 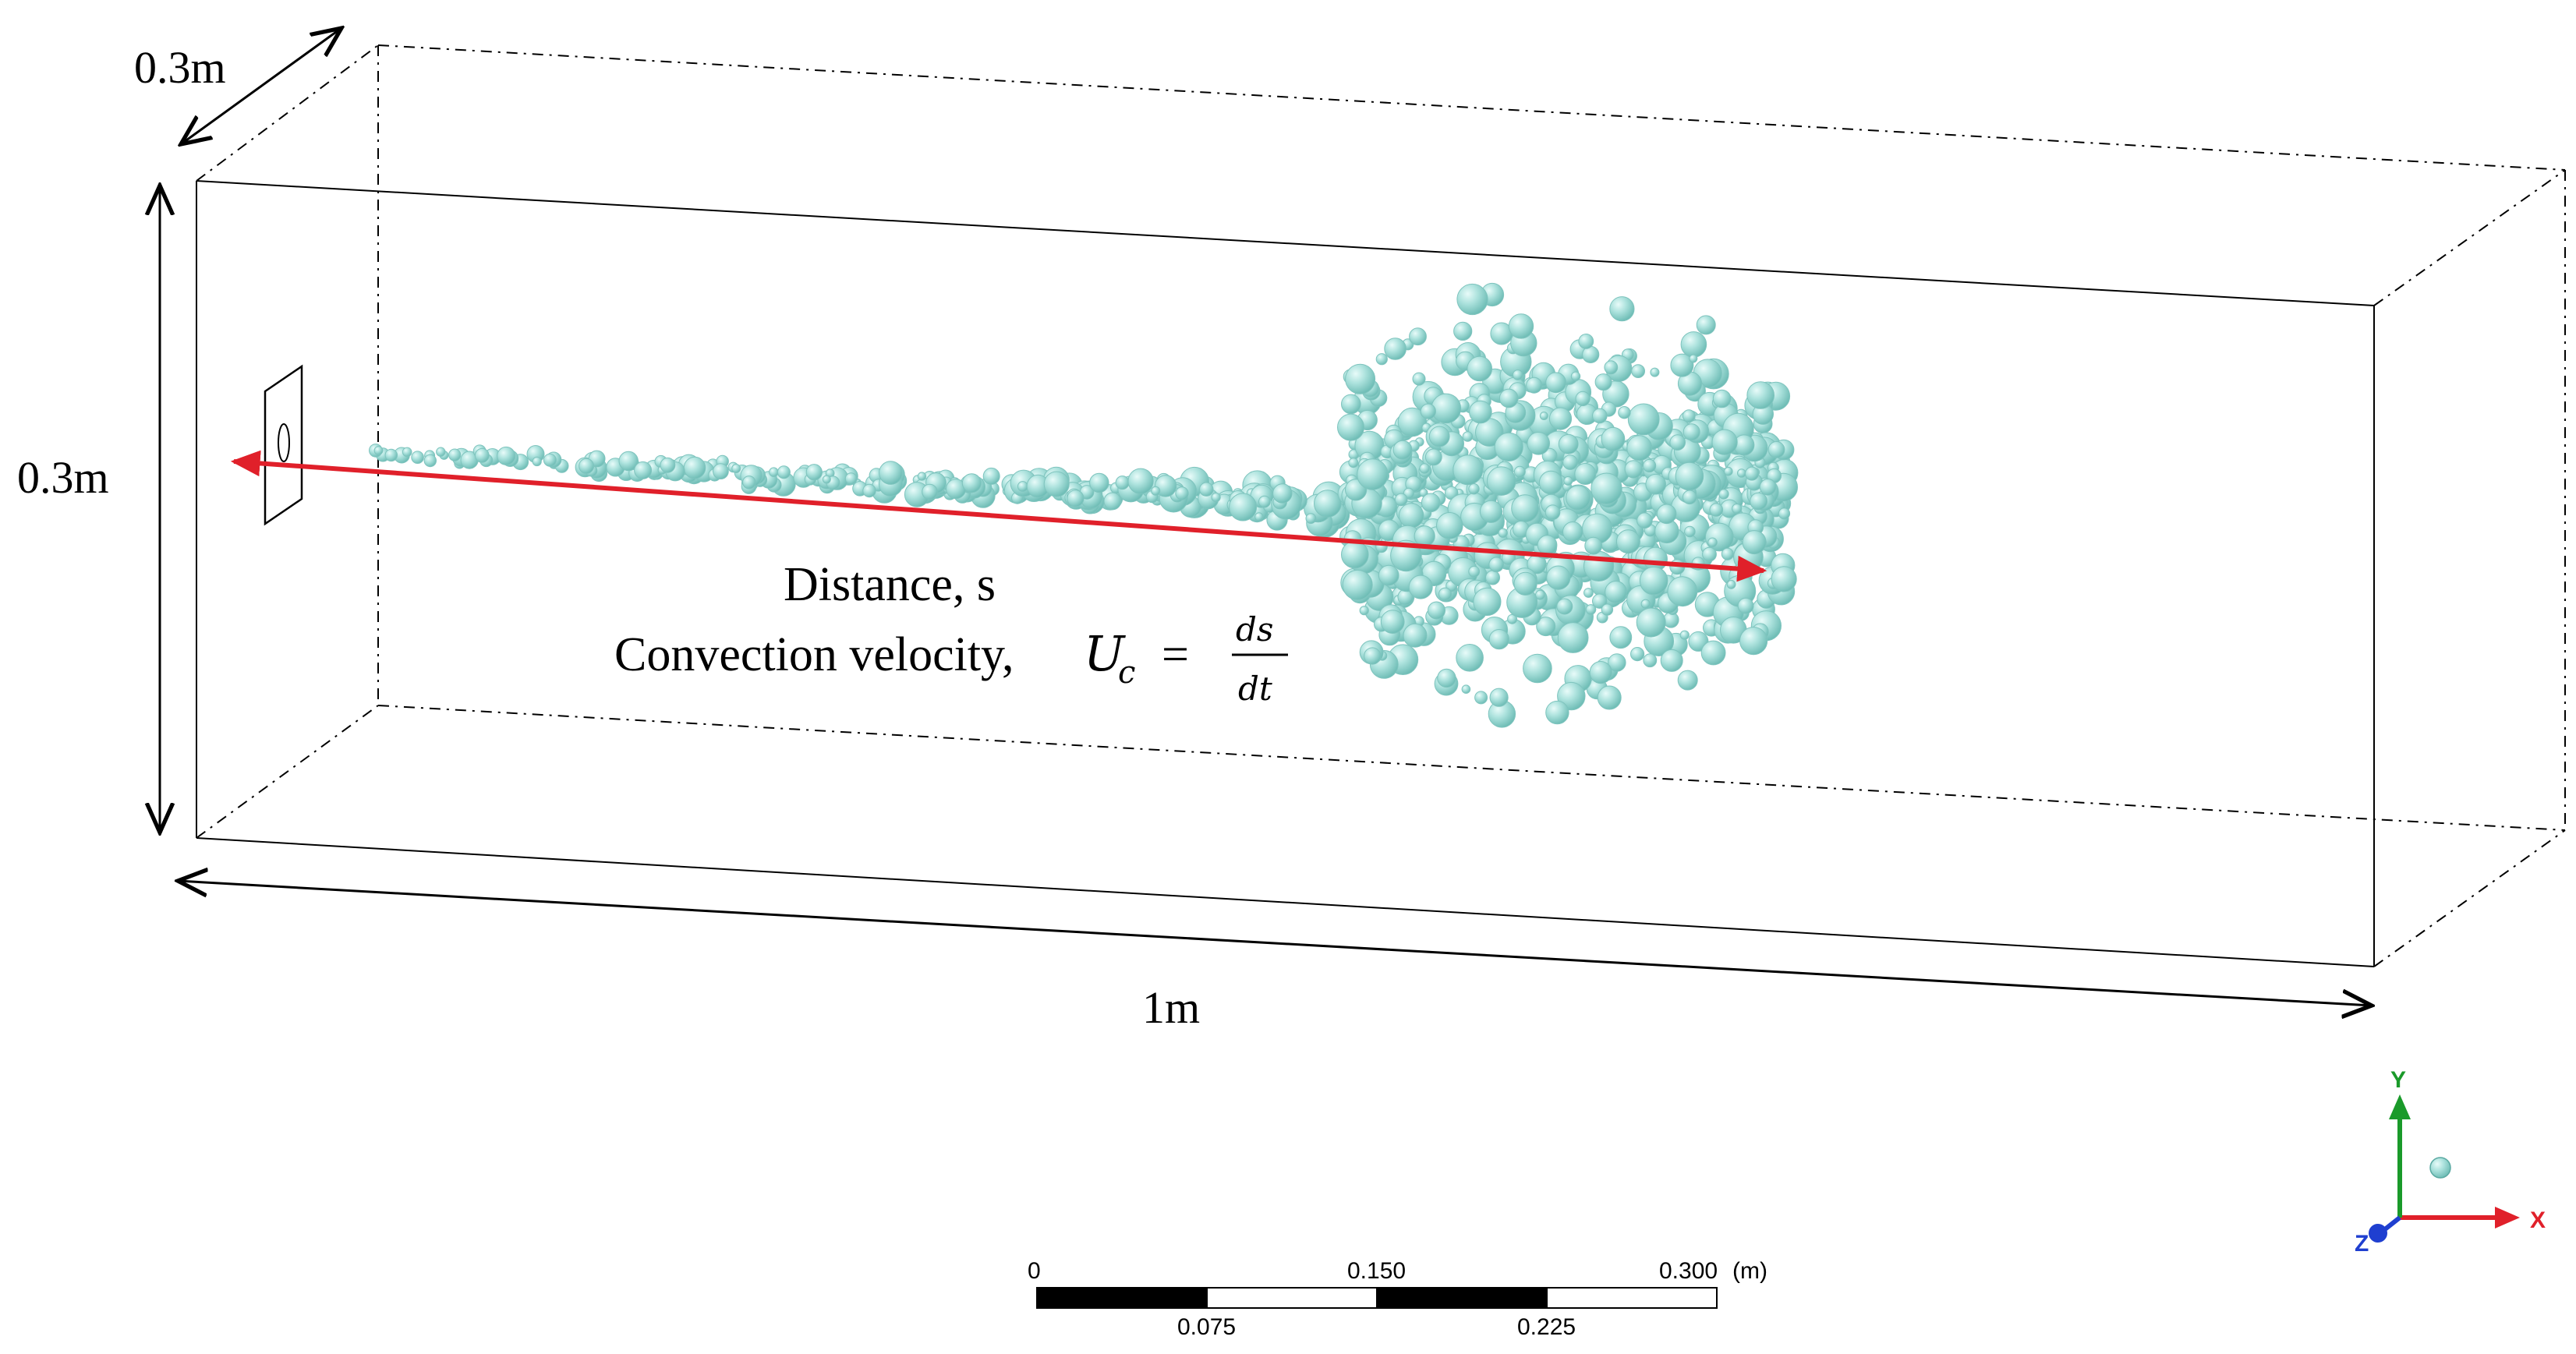 I want to click on velocity-subscript: c, so click(x=1126, y=673).